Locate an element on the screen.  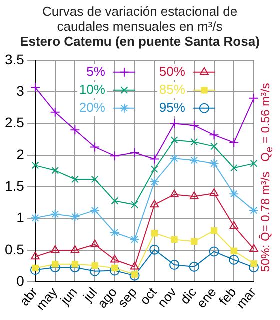
x-tick-label: jun is located at coordinates (68, 296).